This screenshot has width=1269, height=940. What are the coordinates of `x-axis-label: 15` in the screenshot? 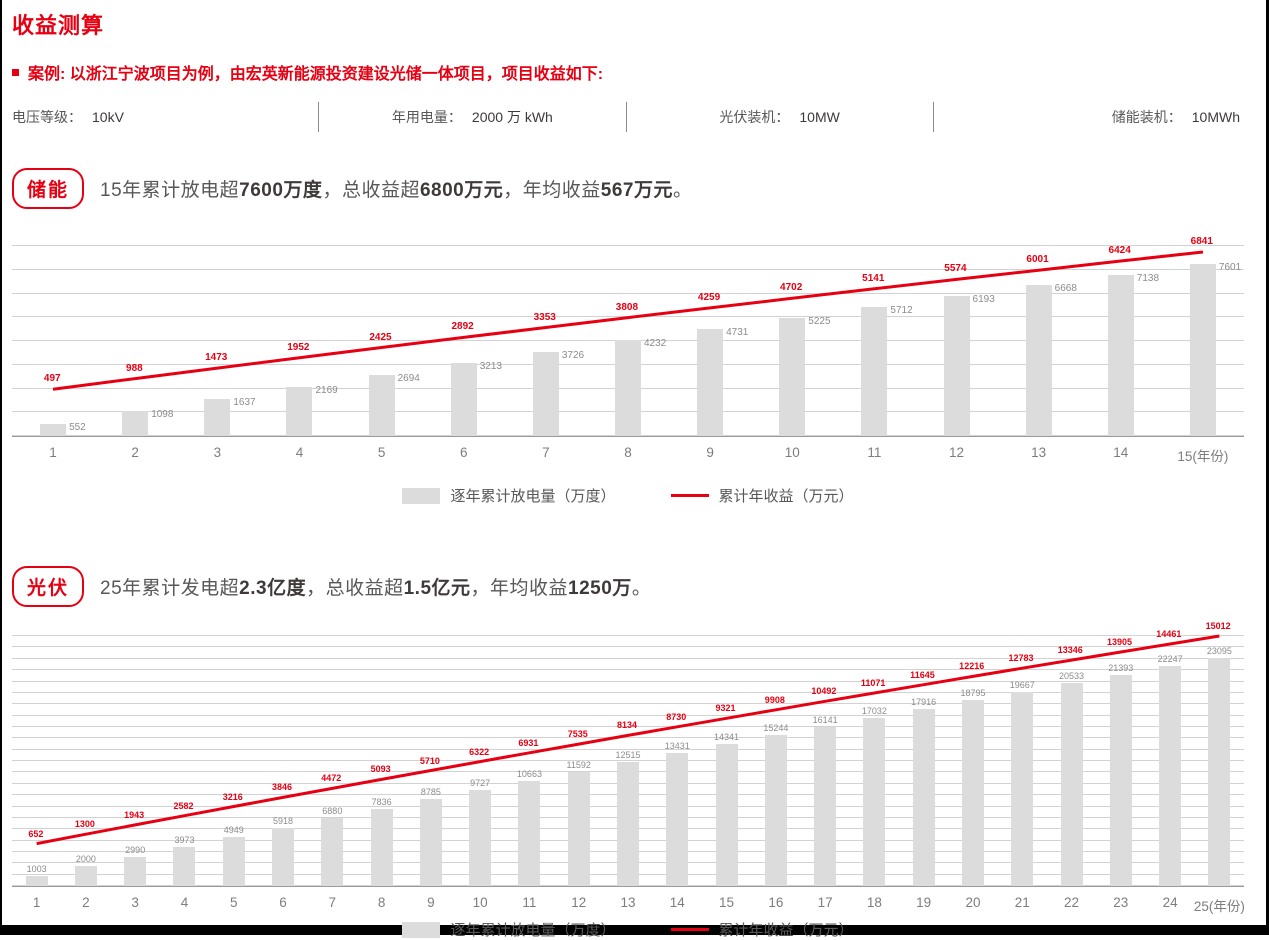 It's located at (727, 902).